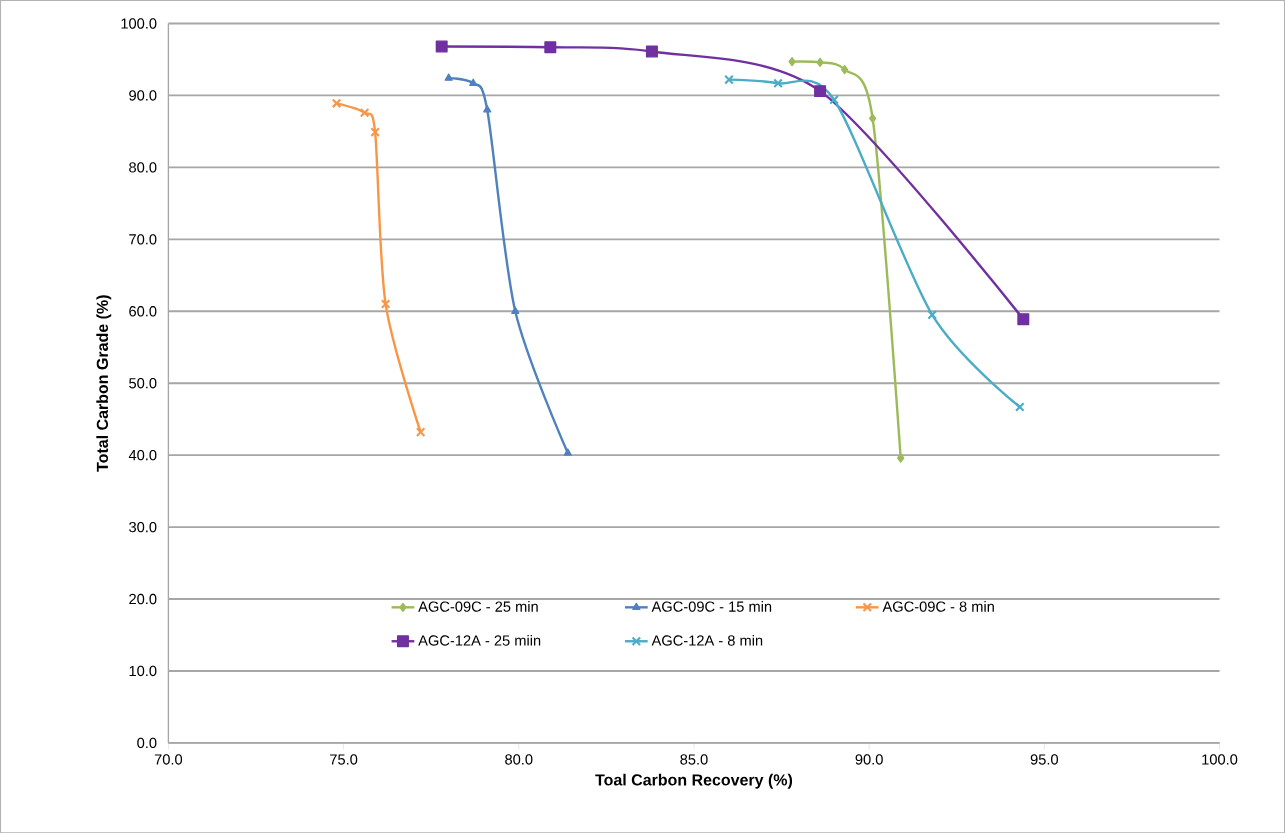 This screenshot has height=833, width=1285. Describe the element at coordinates (143, 311) in the screenshot. I see `y-tick-label: 60.0` at that location.